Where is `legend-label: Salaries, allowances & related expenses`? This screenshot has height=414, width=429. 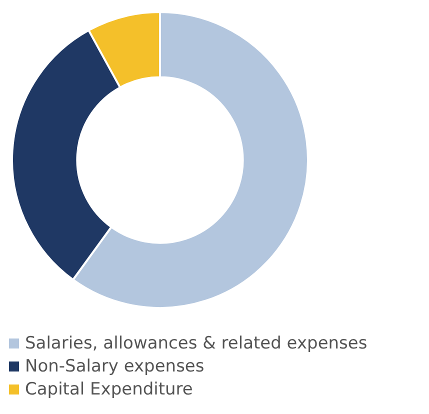
legend-label: Salaries, allowances & related expenses is located at coordinates (196, 344).